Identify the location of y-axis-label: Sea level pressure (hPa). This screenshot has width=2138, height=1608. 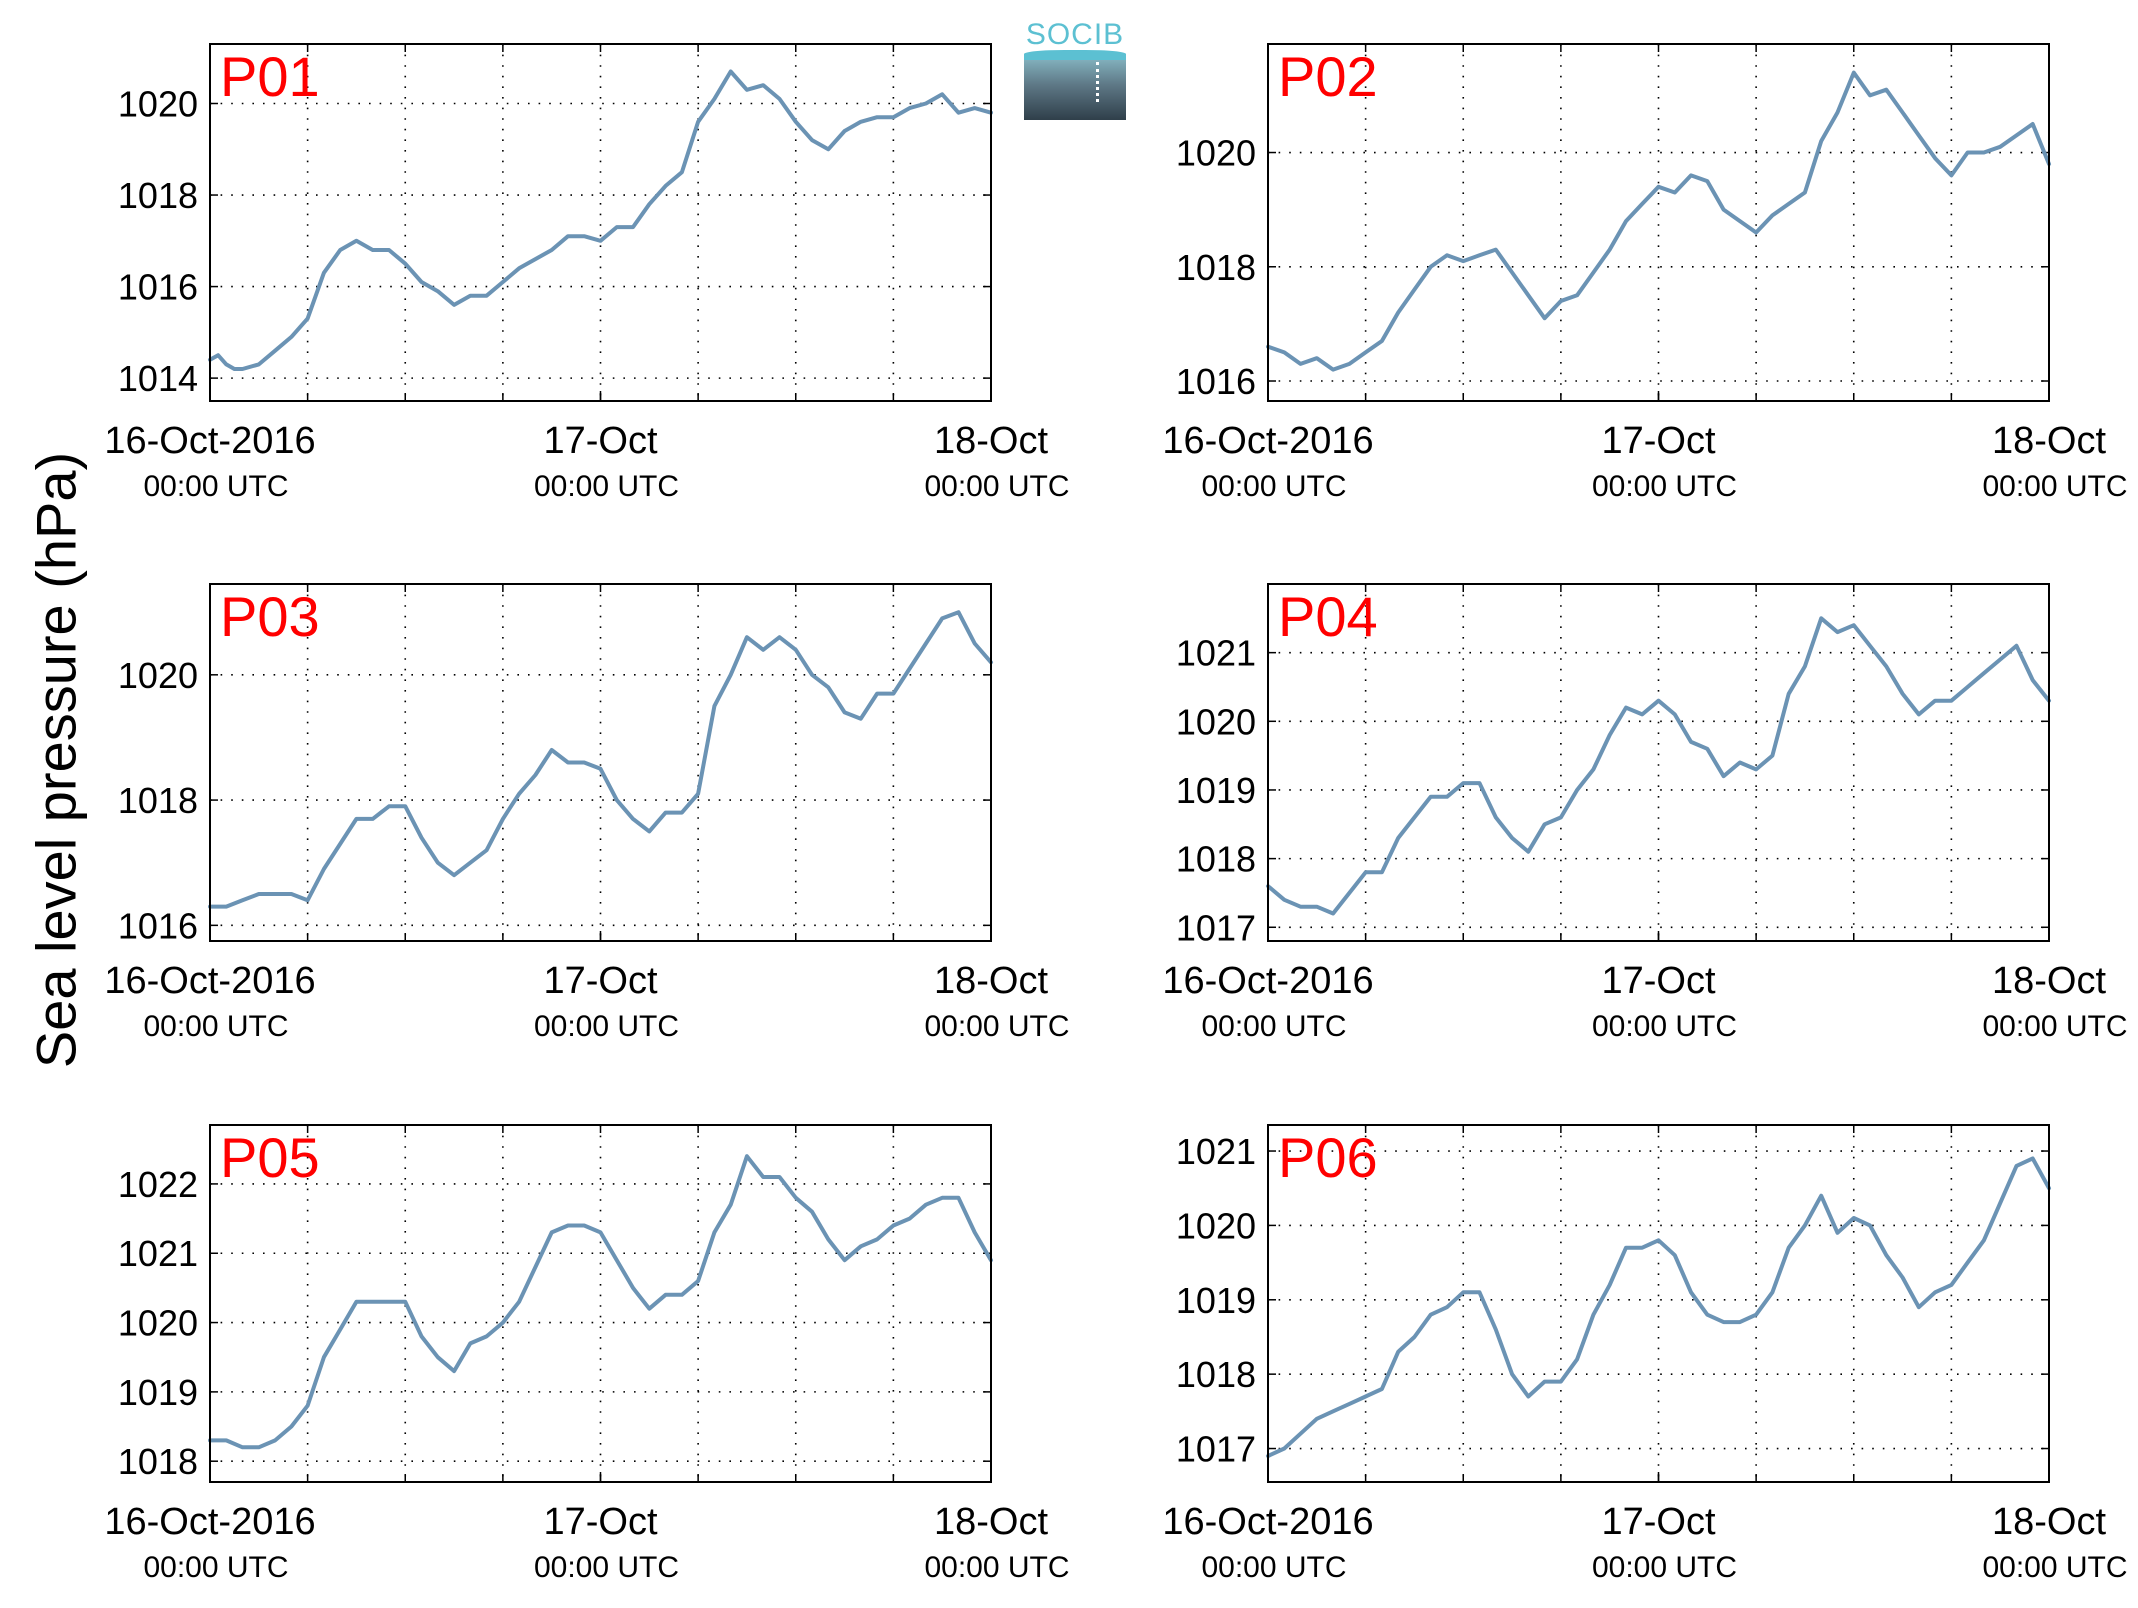
(56, 760).